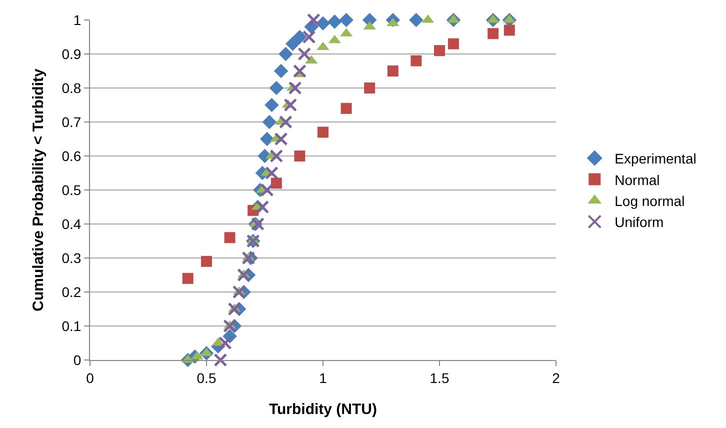  I want to click on y-tick-label: 0.2, so click(72, 292).